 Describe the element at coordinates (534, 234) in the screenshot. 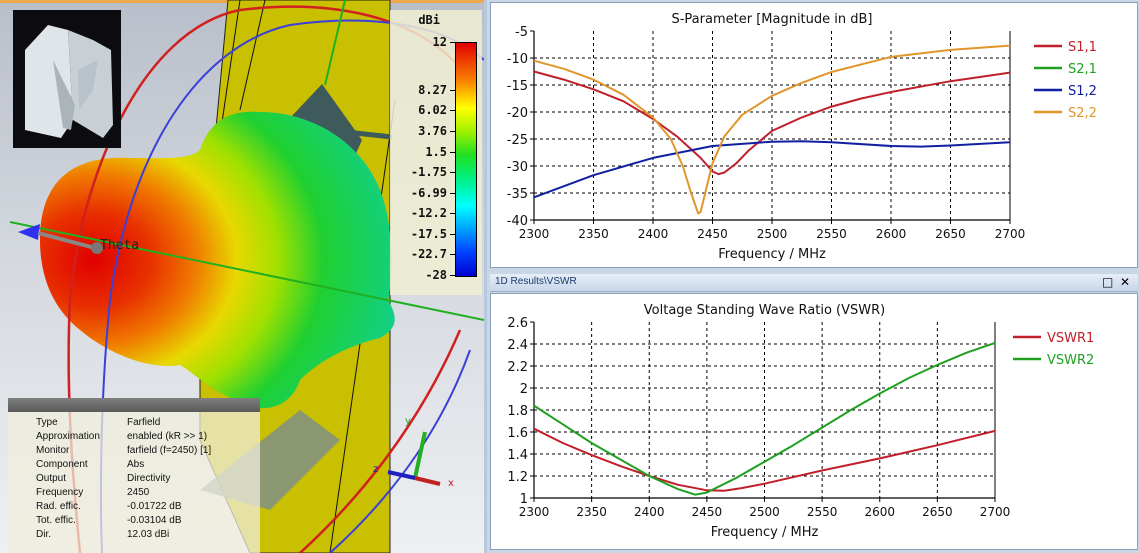

I see `x-tick-label: 2300` at that location.